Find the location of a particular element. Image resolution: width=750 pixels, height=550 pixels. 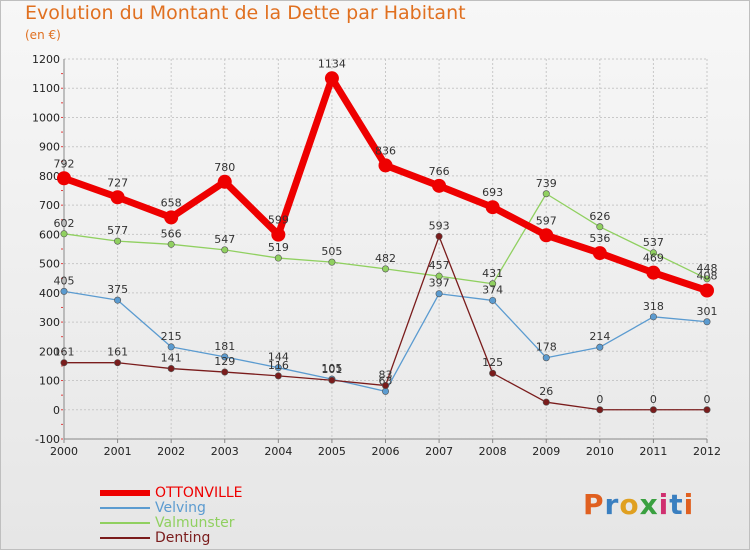

data-label: 547 is located at coordinates (224, 239).